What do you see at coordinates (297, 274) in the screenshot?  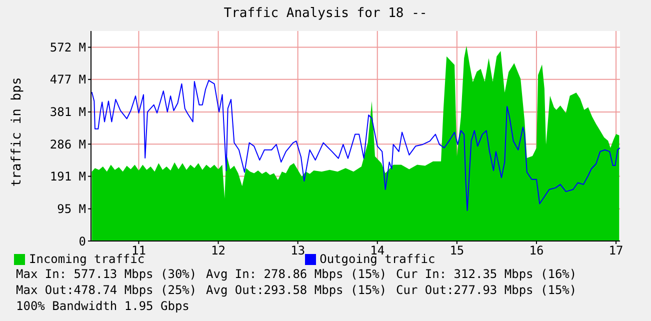 I see `text: Avg In: 278.86 Mbps (15%)` at bounding box center [297, 274].